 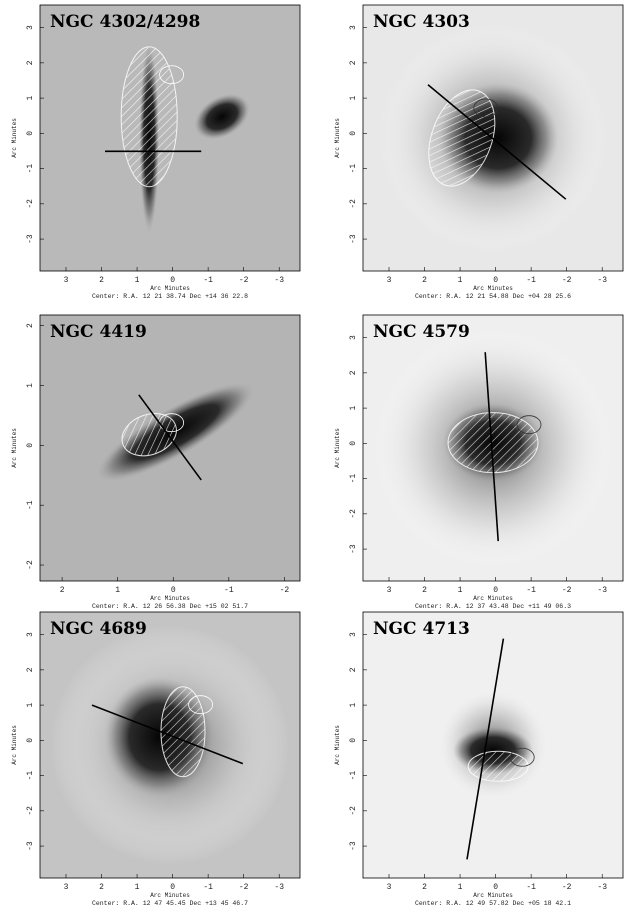 I want to click on panel-title: NGC 4689, so click(x=98, y=629).